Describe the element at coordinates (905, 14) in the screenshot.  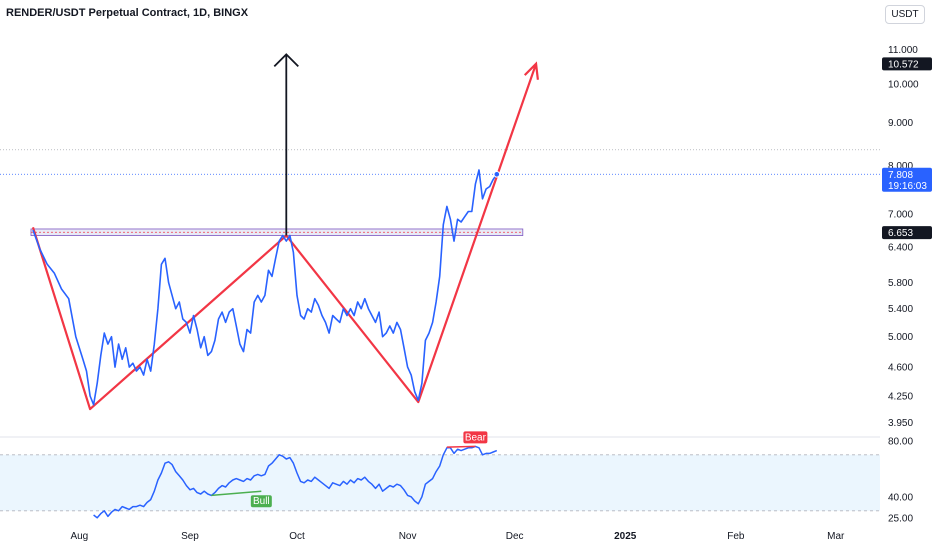
I see `currency-button: USDT` at that location.